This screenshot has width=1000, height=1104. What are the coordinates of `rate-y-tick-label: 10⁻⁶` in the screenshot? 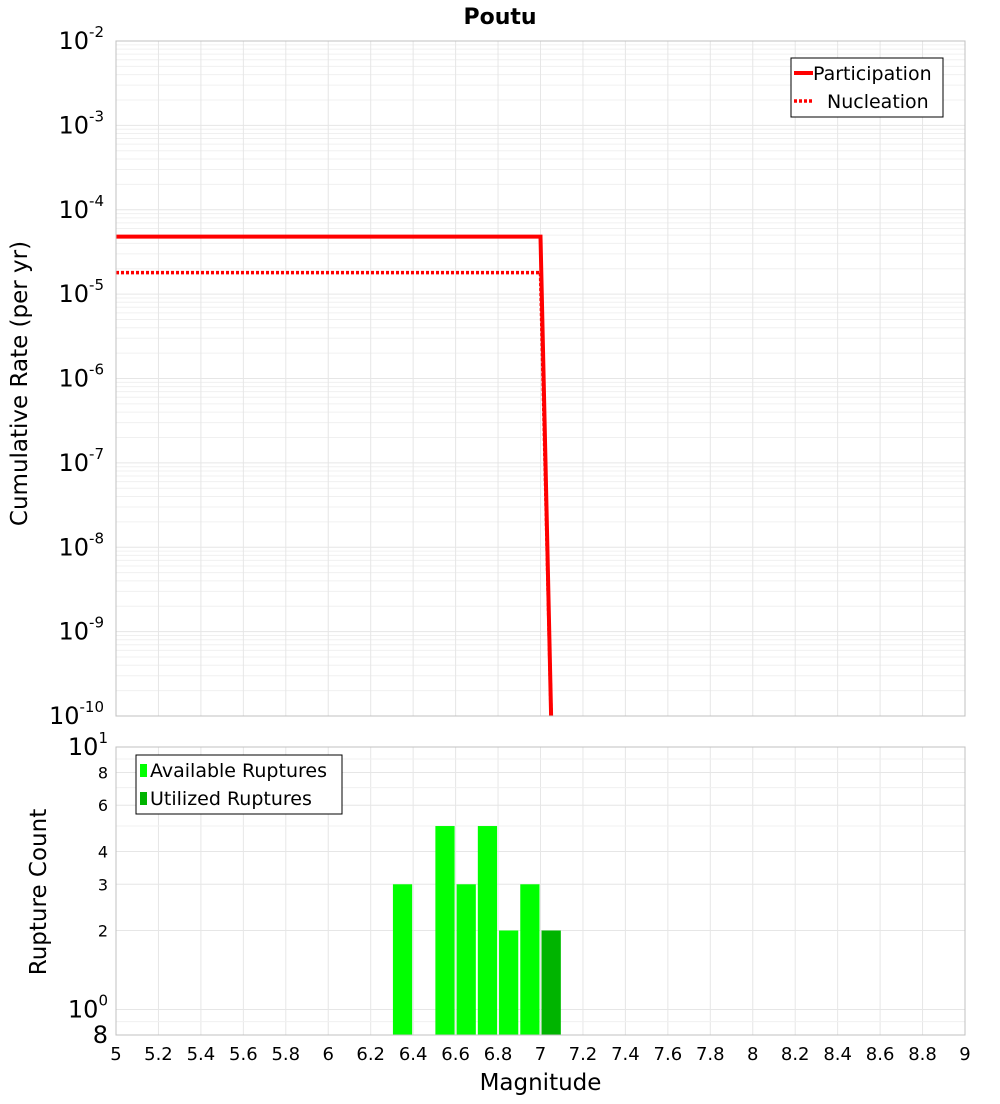 It's located at (81, 377).